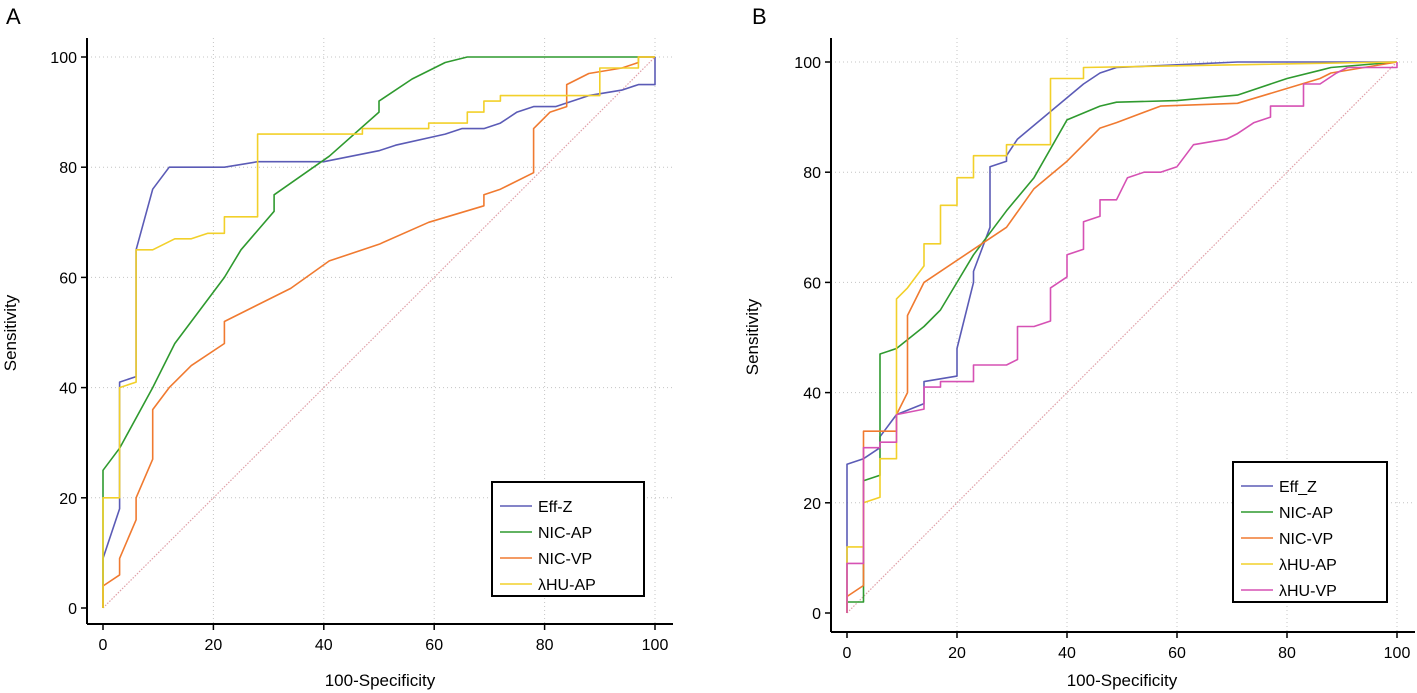 Image resolution: width=1417 pixels, height=693 pixels. Describe the element at coordinates (812, 504) in the screenshot. I see `panel-b-ytick-label-20: 20` at that location.